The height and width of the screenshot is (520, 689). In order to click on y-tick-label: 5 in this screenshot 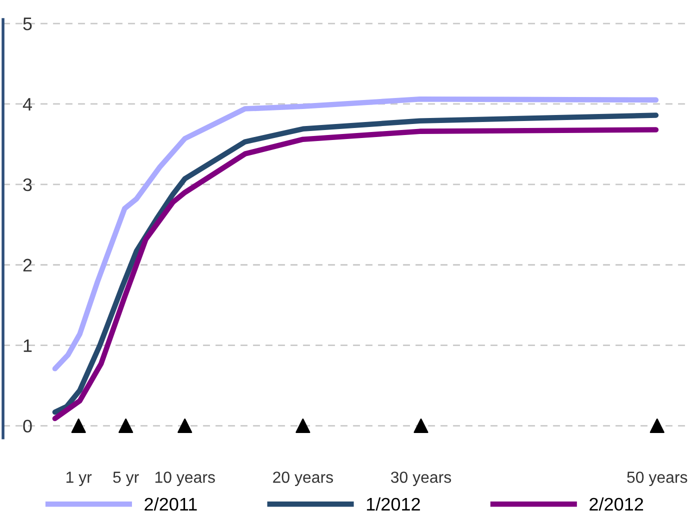, I will do `click(27, 24)`.